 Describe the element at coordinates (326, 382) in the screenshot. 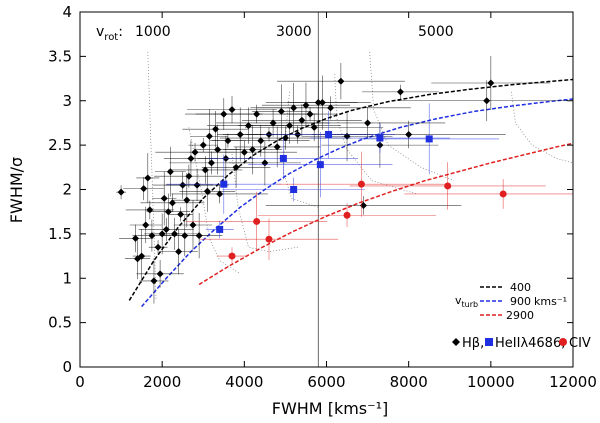

I see `x-tick-label: 6000` at that location.